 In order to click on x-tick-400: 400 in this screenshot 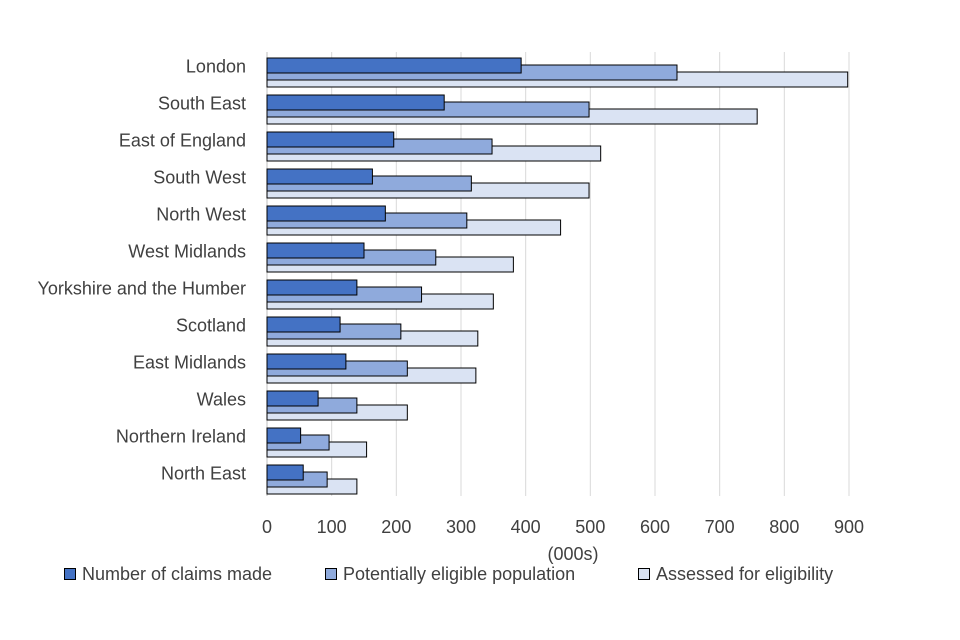, I will do `click(526, 527)`.